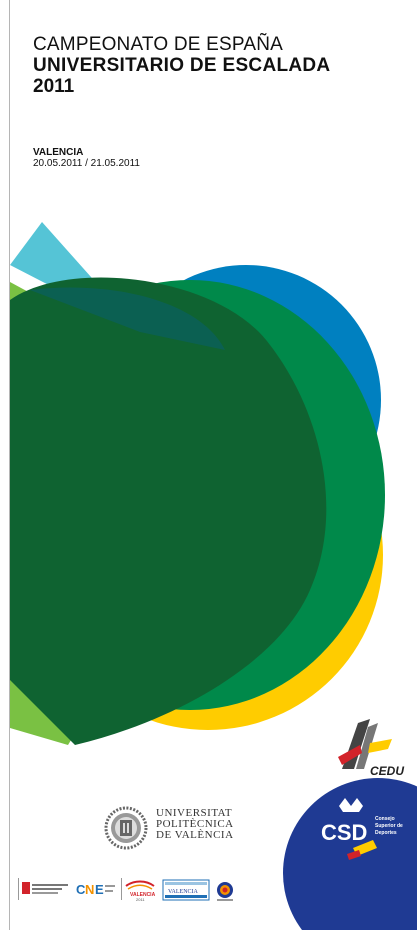 This screenshot has height=930, width=417. Describe the element at coordinates (225, 891) in the screenshot. I see `partner-emblem-logo` at that location.